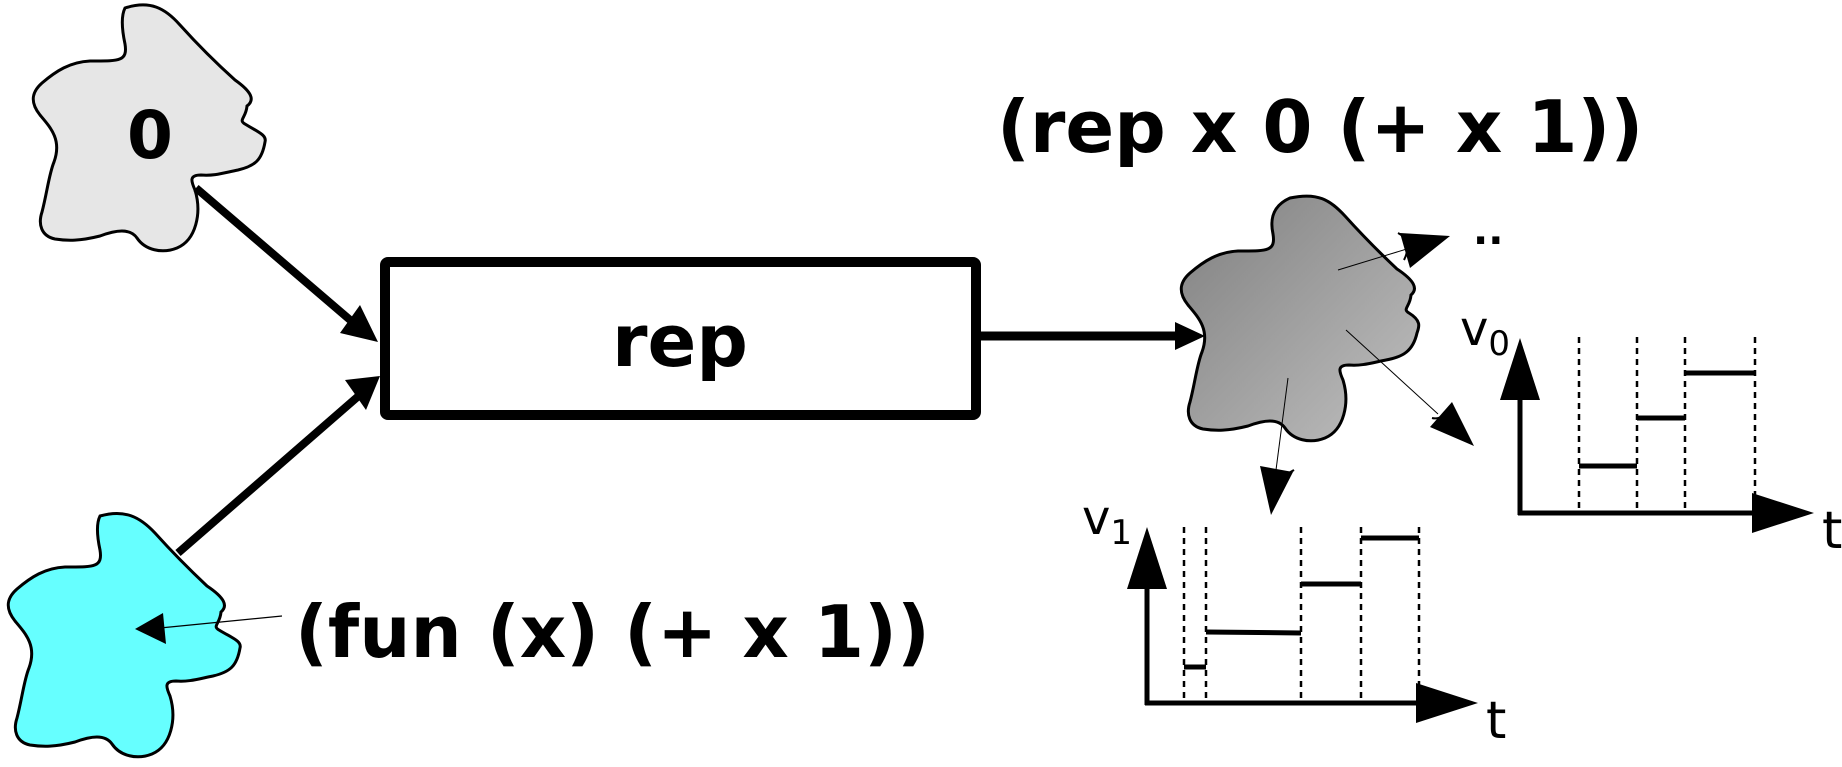 The width and height of the screenshot is (1842, 767). I want to click on rep-expression-label: (rep x 0 (+ x 1)), so click(1320, 127).